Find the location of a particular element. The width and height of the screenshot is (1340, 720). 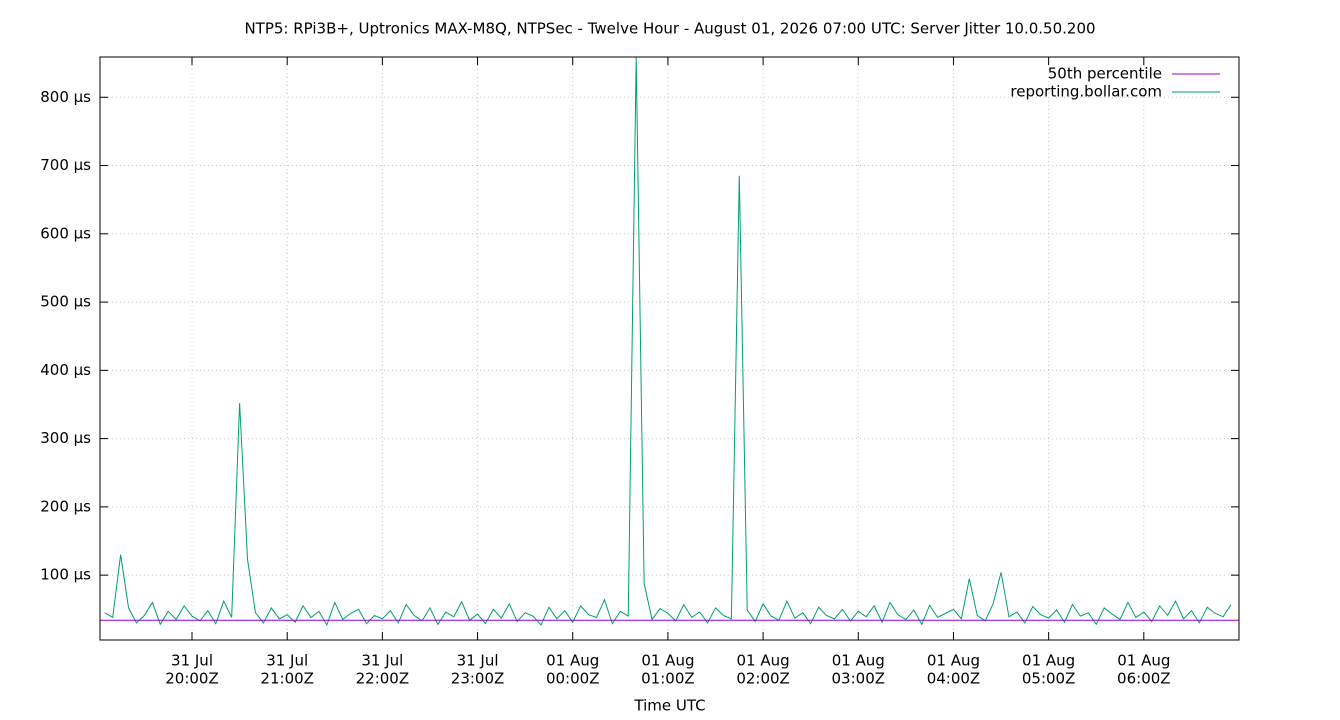

x-tick-label: 06:00Z is located at coordinates (1144, 679).